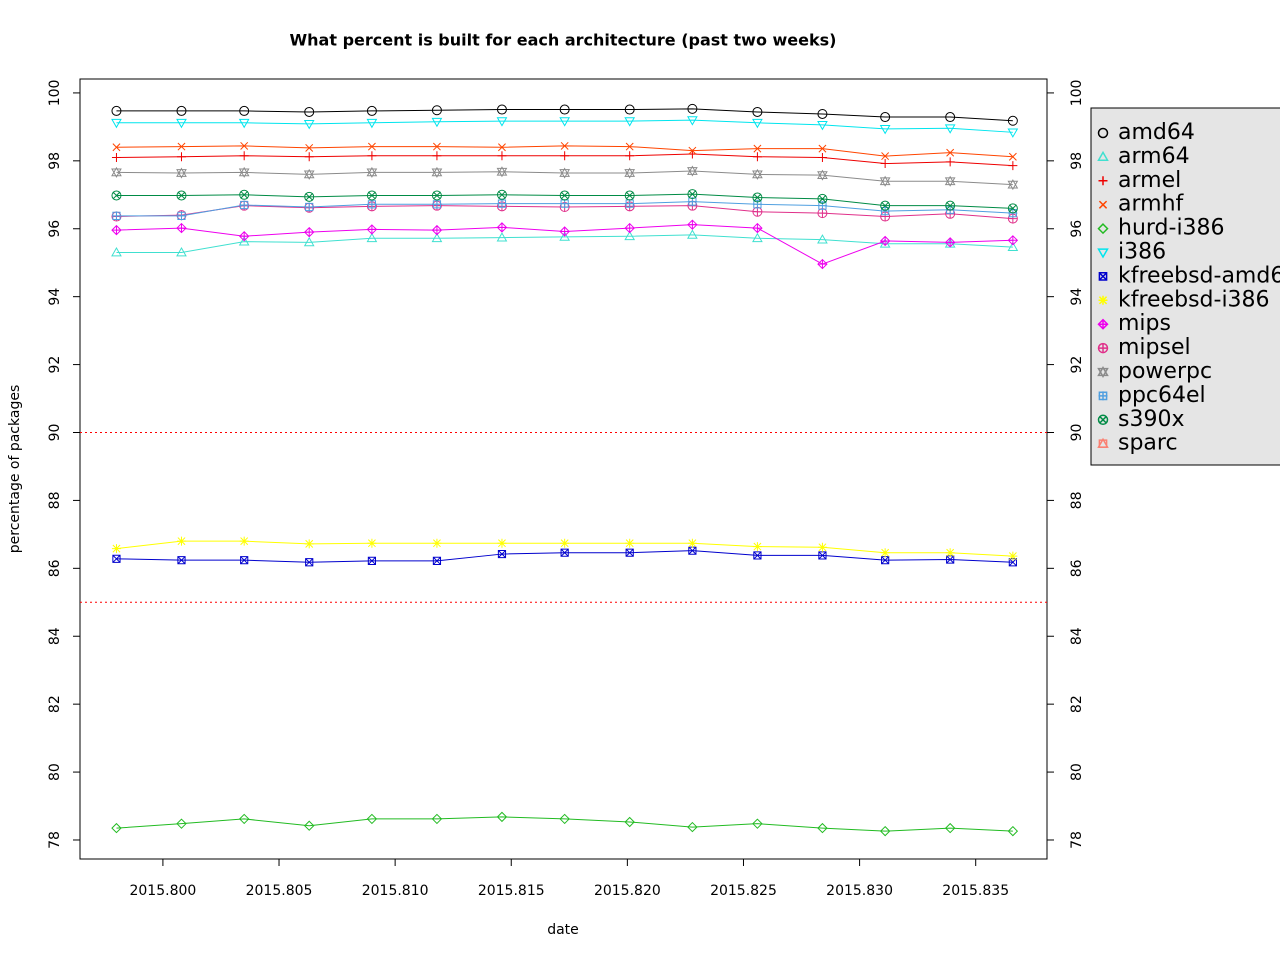 The image size is (1280, 960). Describe the element at coordinates (55, 433) in the screenshot. I see `y-tick-label: 90` at that location.